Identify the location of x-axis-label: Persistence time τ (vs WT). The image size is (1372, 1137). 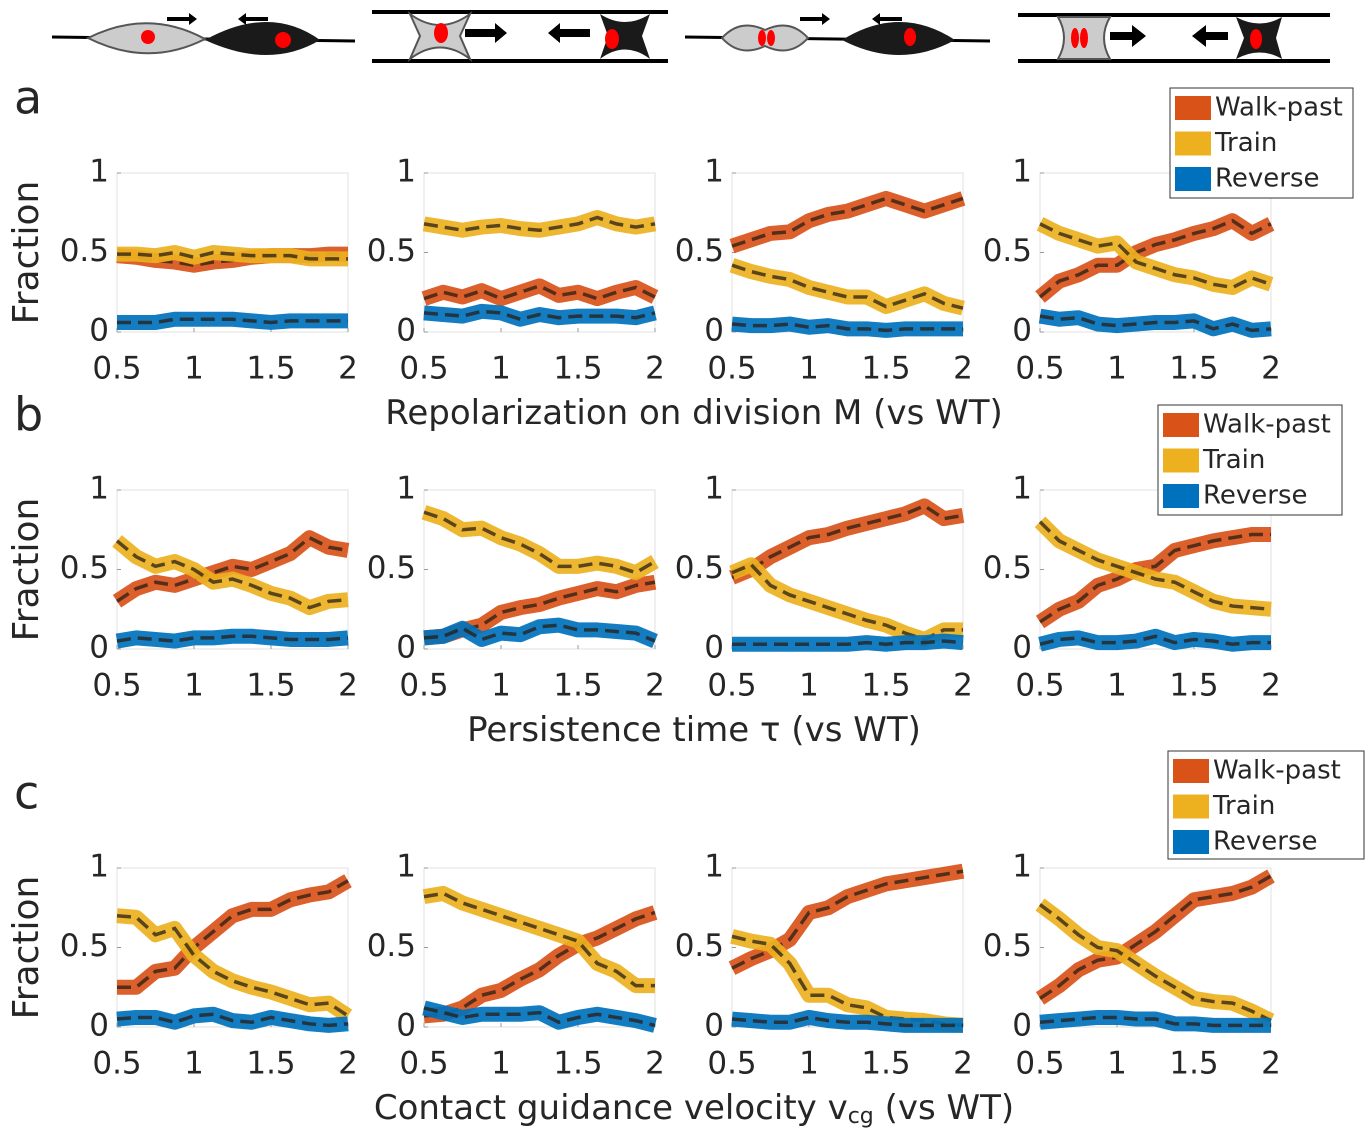
(694, 730).